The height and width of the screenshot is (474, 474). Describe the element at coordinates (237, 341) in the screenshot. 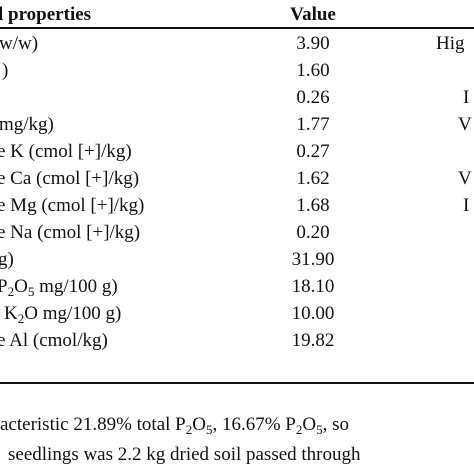

I see `table-row: e Al (cmol/kg) 19.82` at that location.